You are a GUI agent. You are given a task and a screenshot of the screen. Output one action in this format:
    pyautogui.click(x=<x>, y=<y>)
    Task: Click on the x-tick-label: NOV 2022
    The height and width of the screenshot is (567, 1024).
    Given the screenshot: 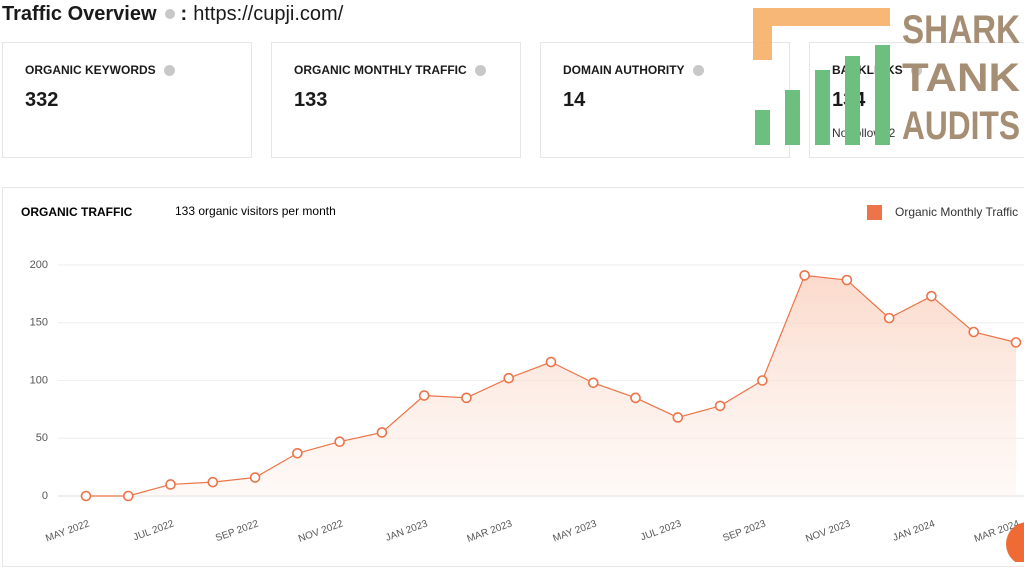 What is the action you would take?
    pyautogui.click(x=321, y=531)
    